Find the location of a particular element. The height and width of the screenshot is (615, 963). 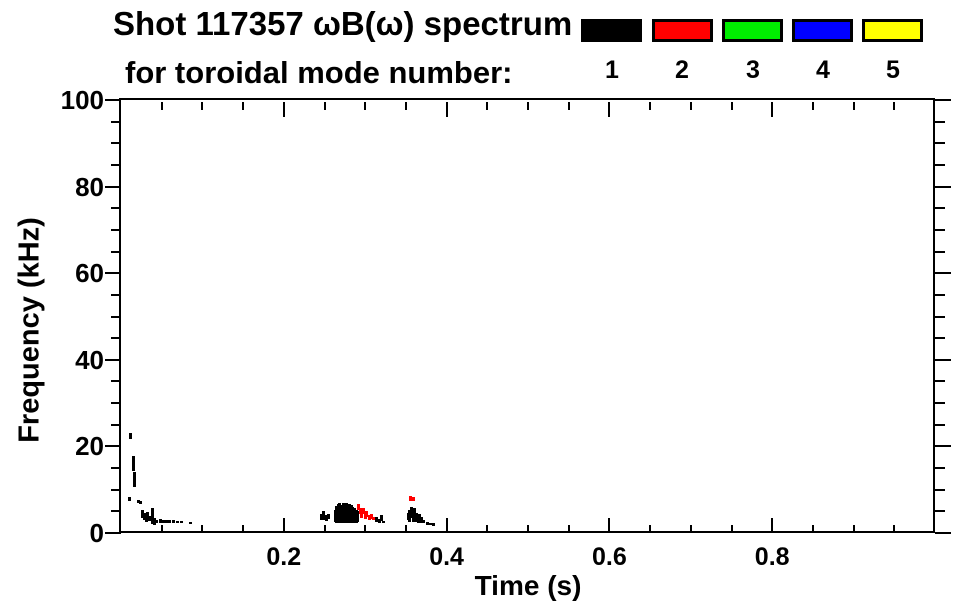

x-tick-label-0.2: 0.2 is located at coordinates (284, 557).